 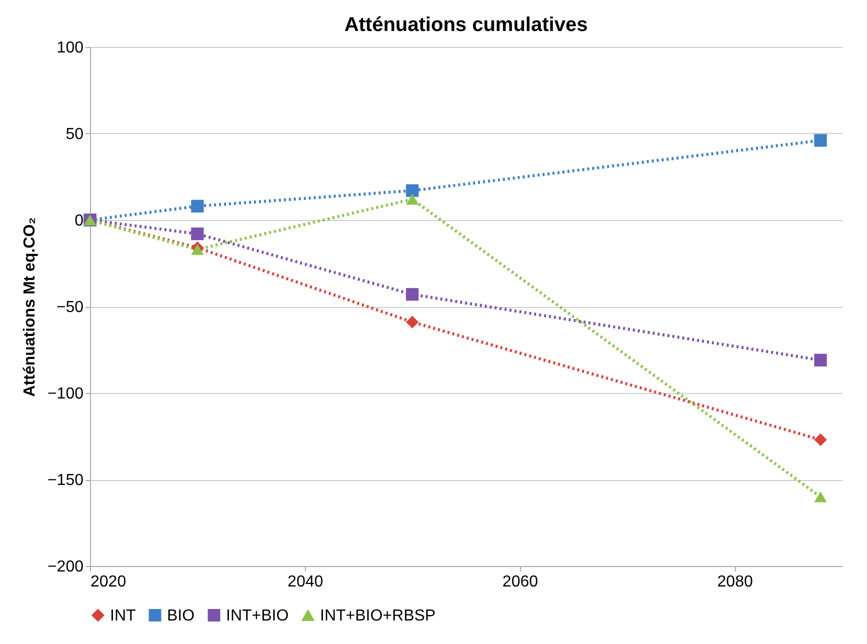 I want to click on legend-label: INT+BIO+RBSP, so click(x=378, y=616).